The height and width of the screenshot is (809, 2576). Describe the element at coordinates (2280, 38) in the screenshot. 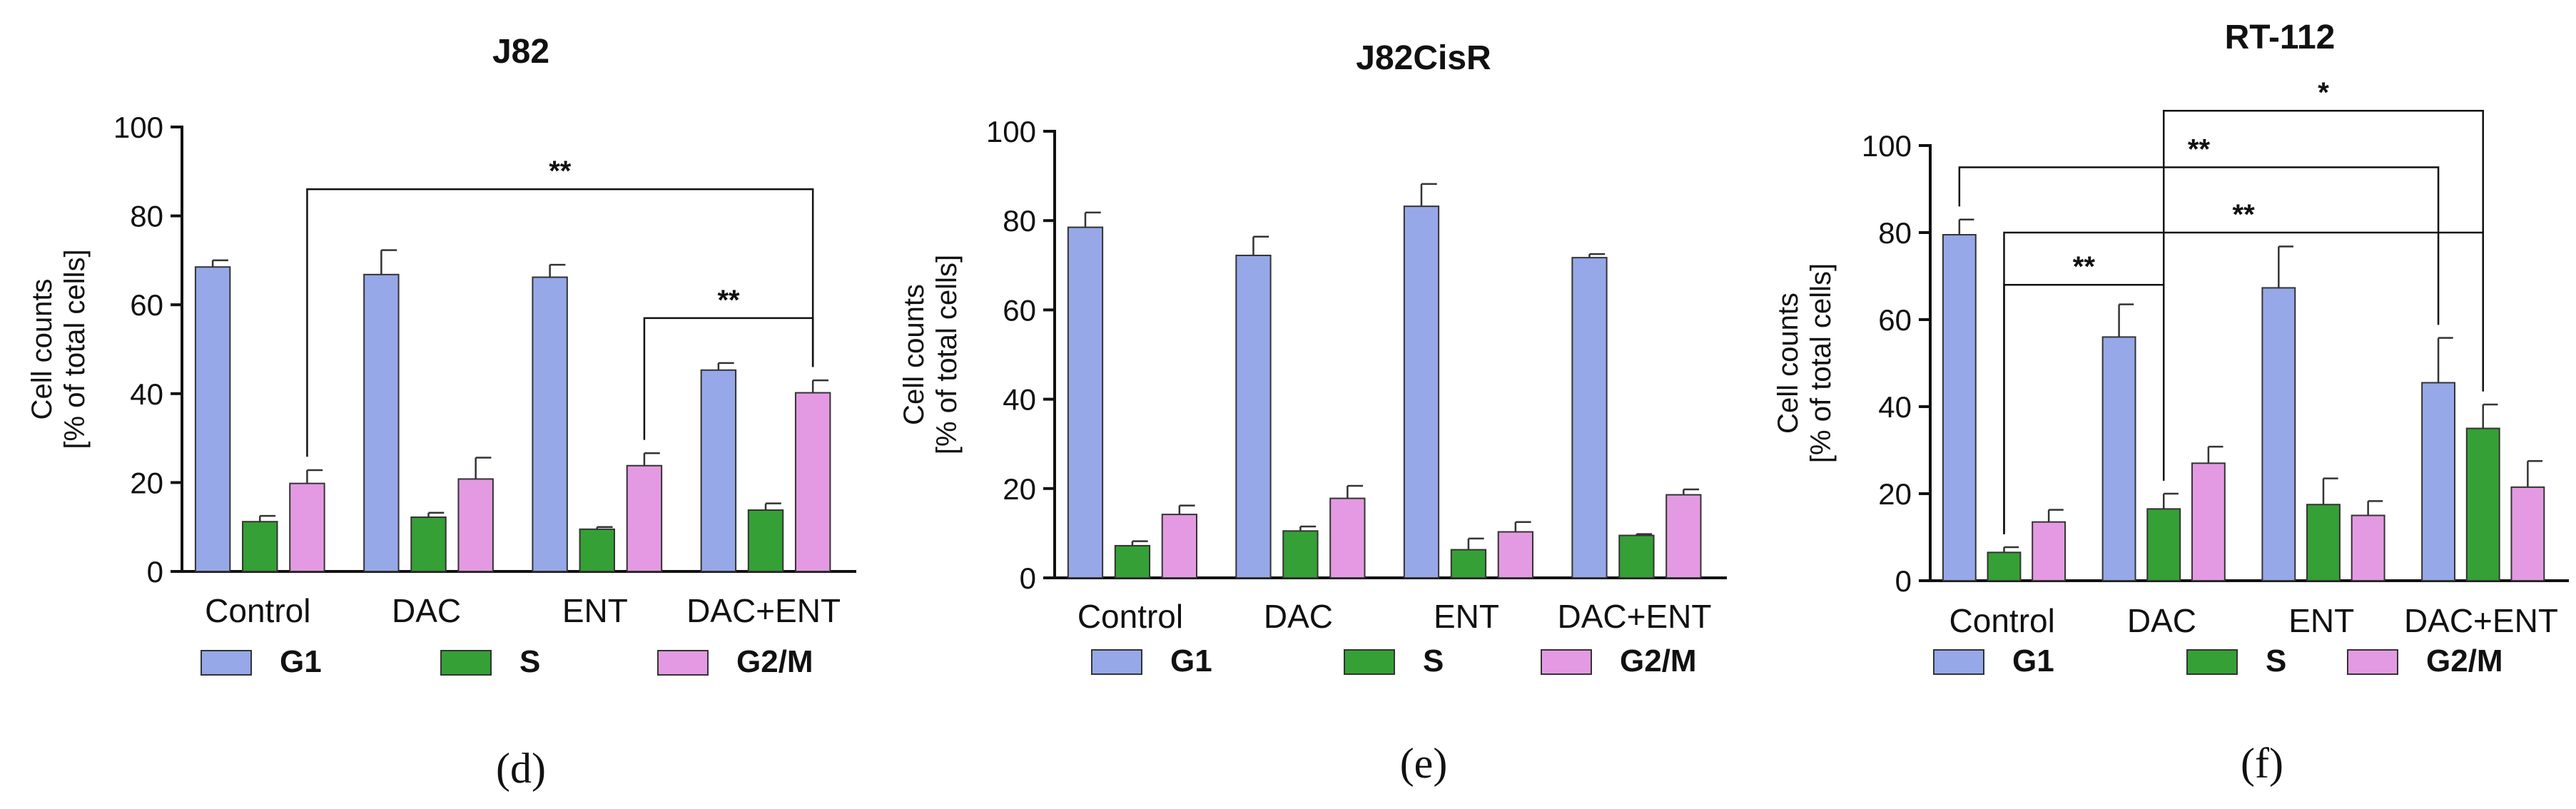

I see `chart-title: RT-112` at that location.